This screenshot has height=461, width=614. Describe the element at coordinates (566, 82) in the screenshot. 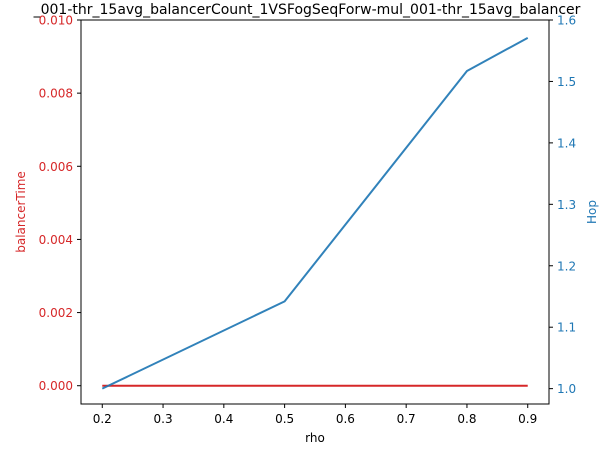

I see `right-y-tick-label: 1.5` at that location.